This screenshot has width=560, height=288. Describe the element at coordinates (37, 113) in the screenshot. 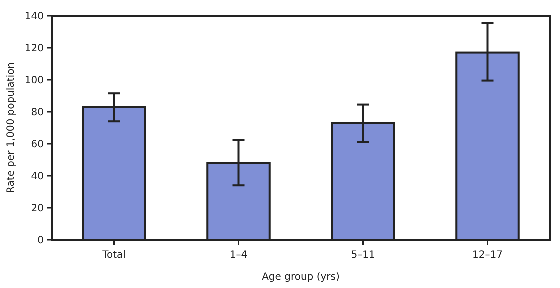

I see `y-tick-label: 80` at that location.